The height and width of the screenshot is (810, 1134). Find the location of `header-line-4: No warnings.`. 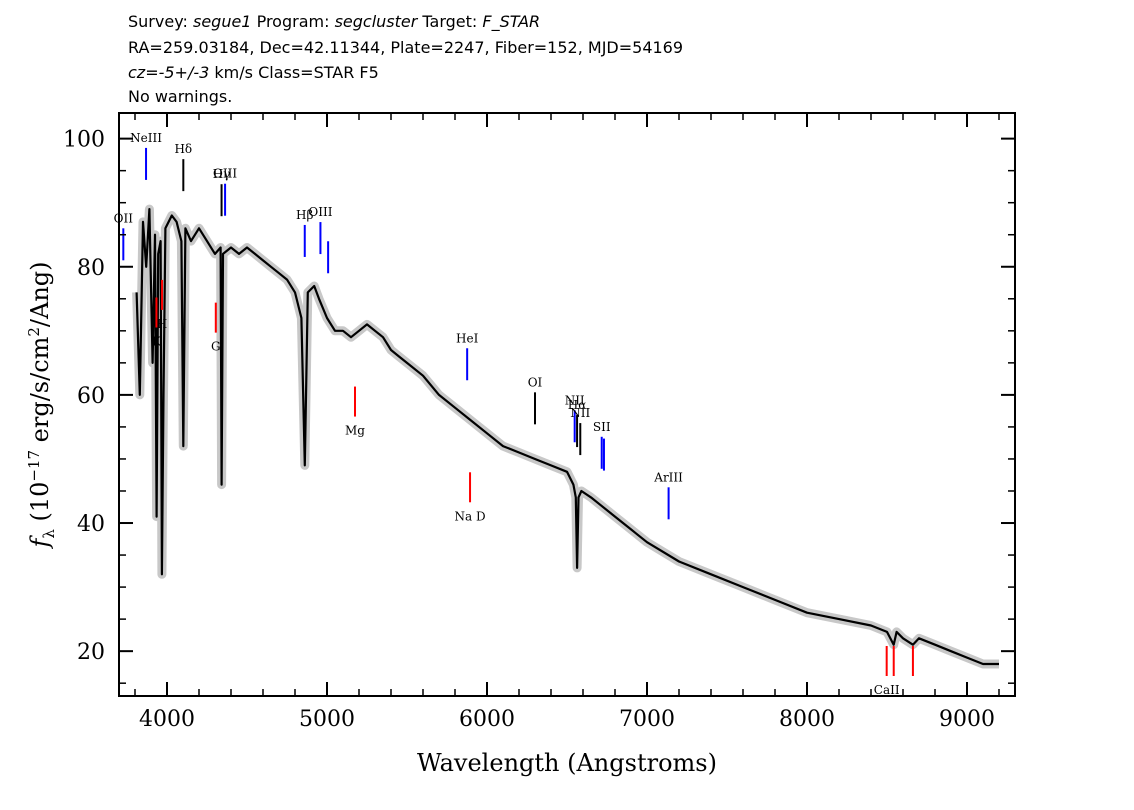

header-line-4: No warnings. is located at coordinates (180, 96).